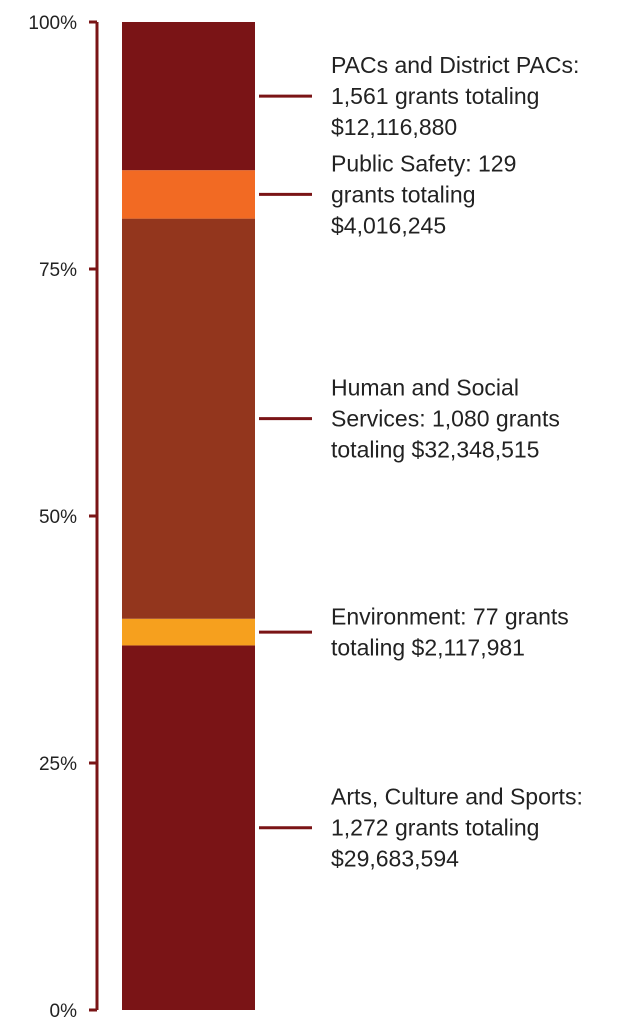 The height and width of the screenshot is (1019, 634). Describe the element at coordinates (450, 617) in the screenshot. I see `segment-label-line: Environment: 77 grants` at that location.